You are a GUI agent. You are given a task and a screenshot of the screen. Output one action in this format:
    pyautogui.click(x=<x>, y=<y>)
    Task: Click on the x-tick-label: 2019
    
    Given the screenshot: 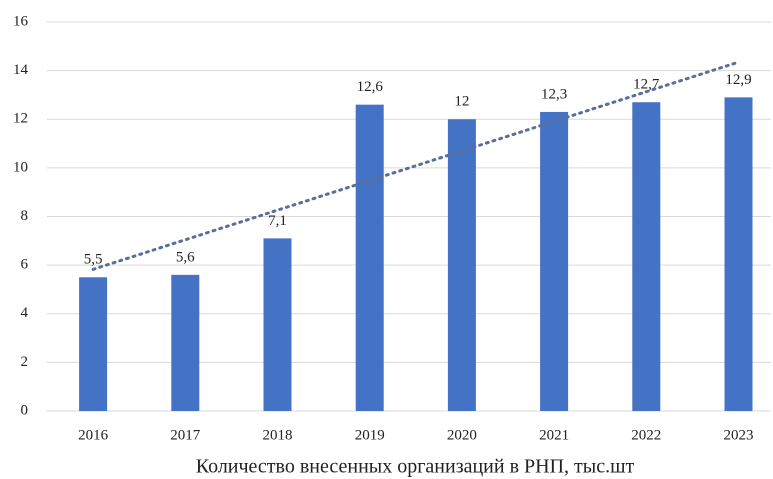 What is the action you would take?
    pyautogui.click(x=370, y=435)
    